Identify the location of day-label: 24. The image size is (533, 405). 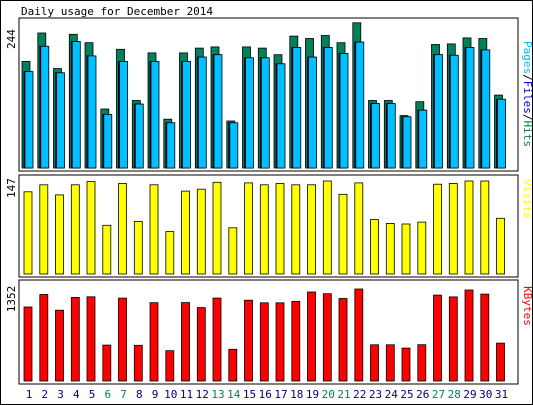
(392, 394).